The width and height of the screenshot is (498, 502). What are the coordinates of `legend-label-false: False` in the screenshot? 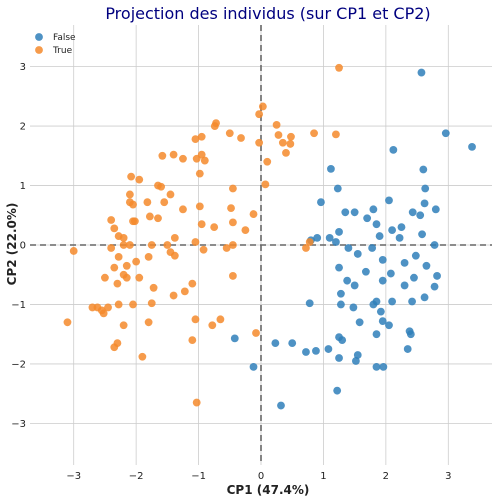 It's located at (64, 38).